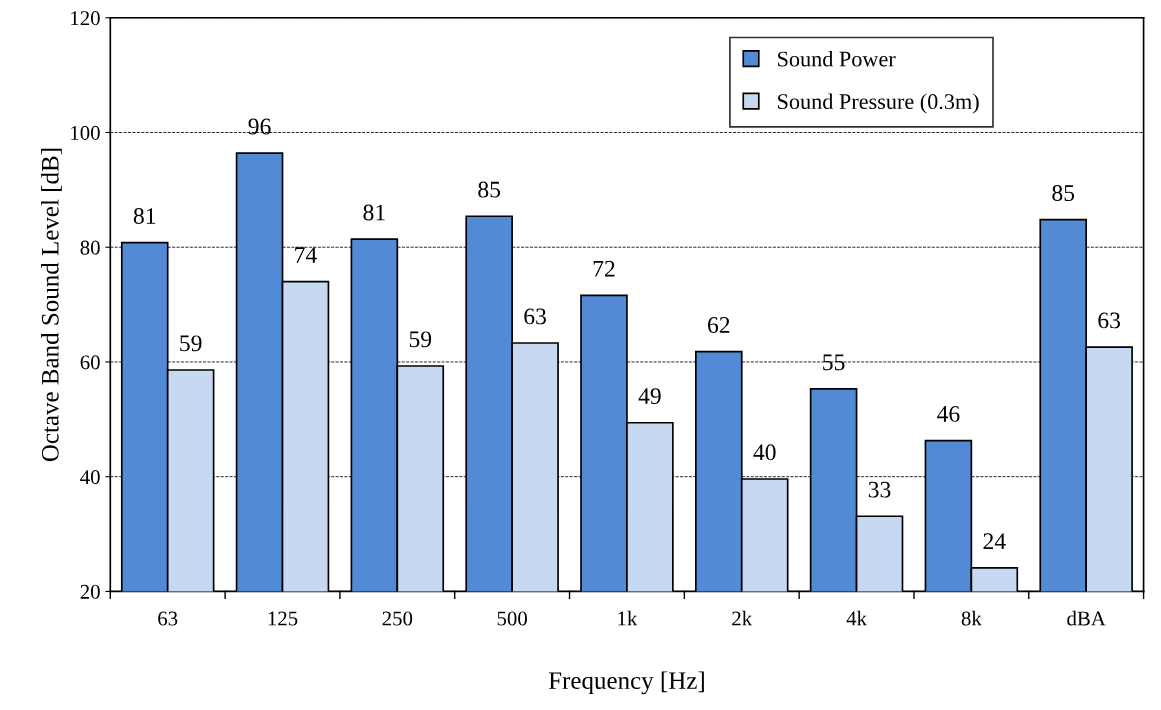 Image resolution: width=1161 pixels, height=710 pixels. Describe the element at coordinates (306, 255) in the screenshot. I see `data-label: 74` at that location.